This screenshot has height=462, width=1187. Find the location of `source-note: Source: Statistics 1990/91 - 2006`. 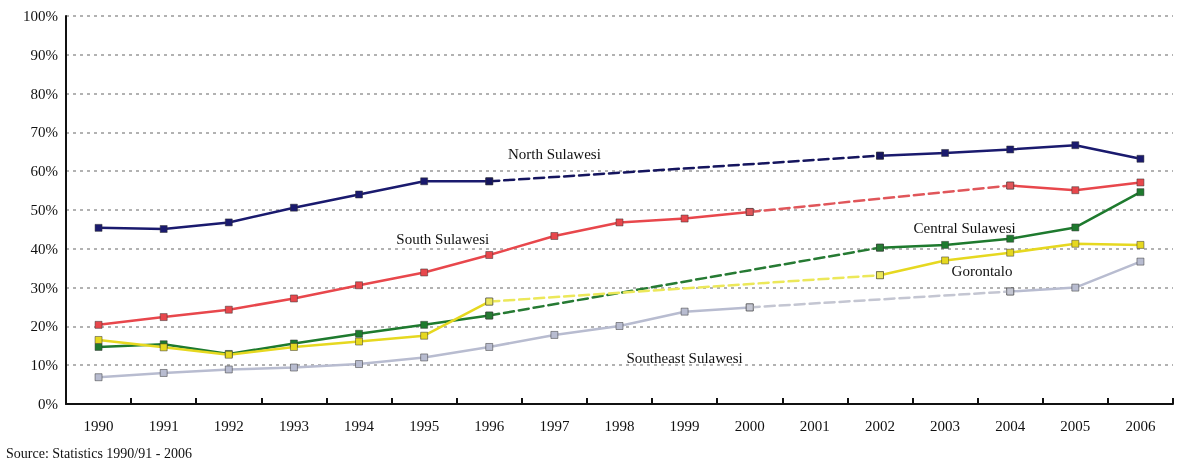

source-note: Source: Statistics 1990/91 - 2006 is located at coordinates (99, 453).